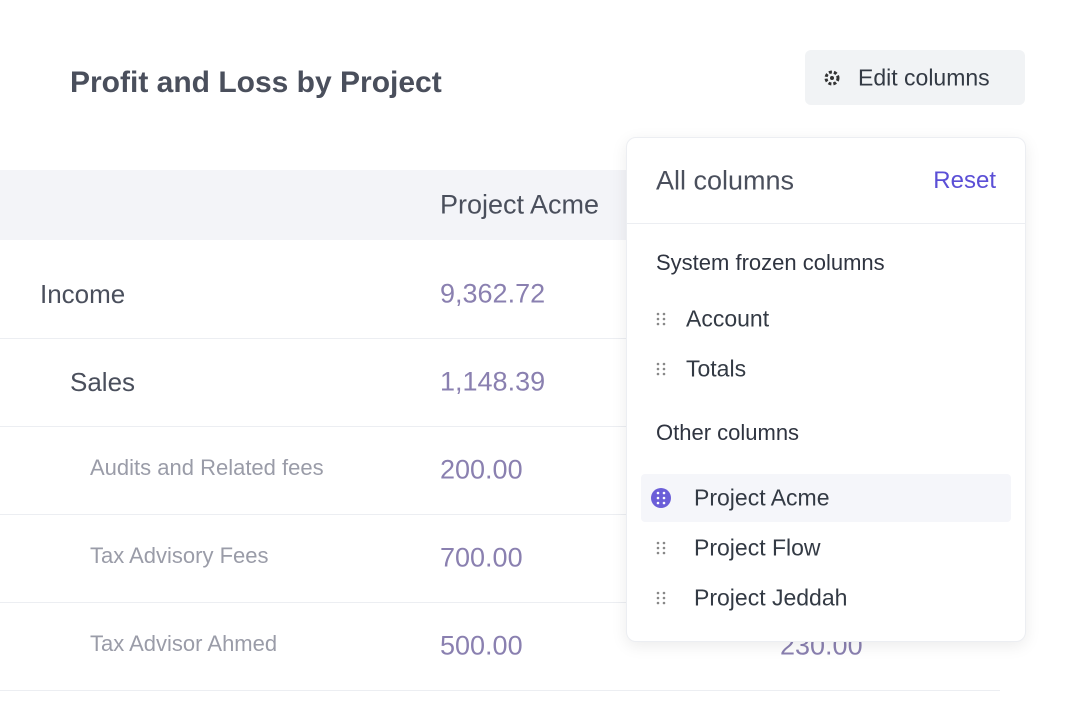 This screenshot has height=710, width=1076. I want to click on edit-columns-button: Edit columns, so click(915, 77).